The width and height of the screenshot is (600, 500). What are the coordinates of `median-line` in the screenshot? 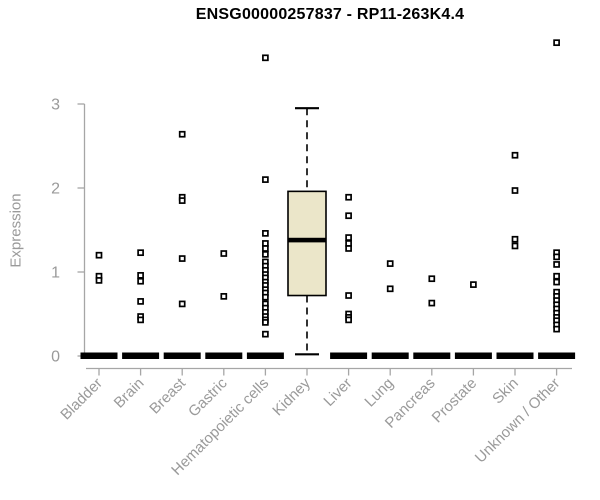 It's located at (307, 240).